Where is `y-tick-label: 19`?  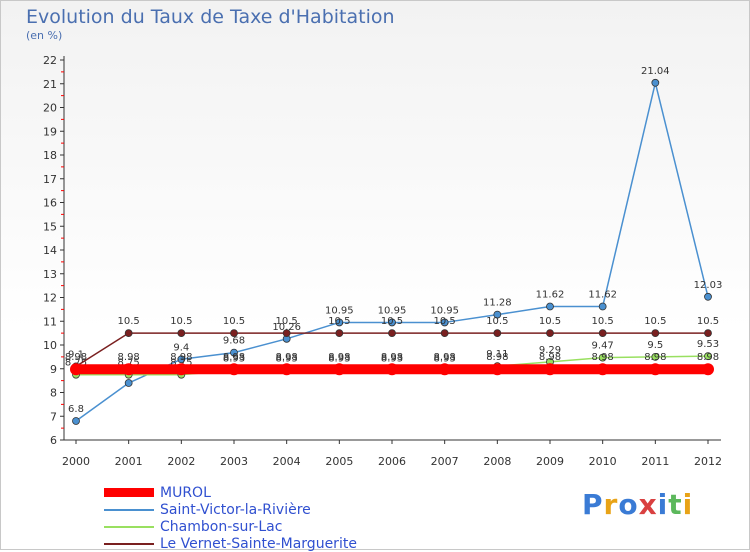
y-tick-label: 19 is located at coordinates (50, 131).